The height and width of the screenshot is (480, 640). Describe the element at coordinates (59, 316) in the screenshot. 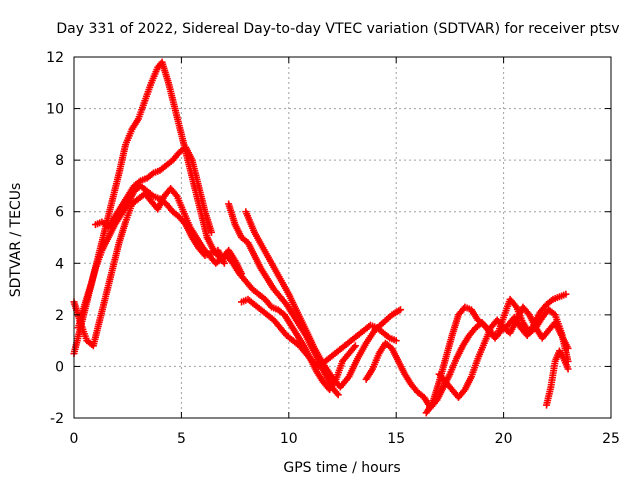

I see `y-tick-label: 2` at that location.